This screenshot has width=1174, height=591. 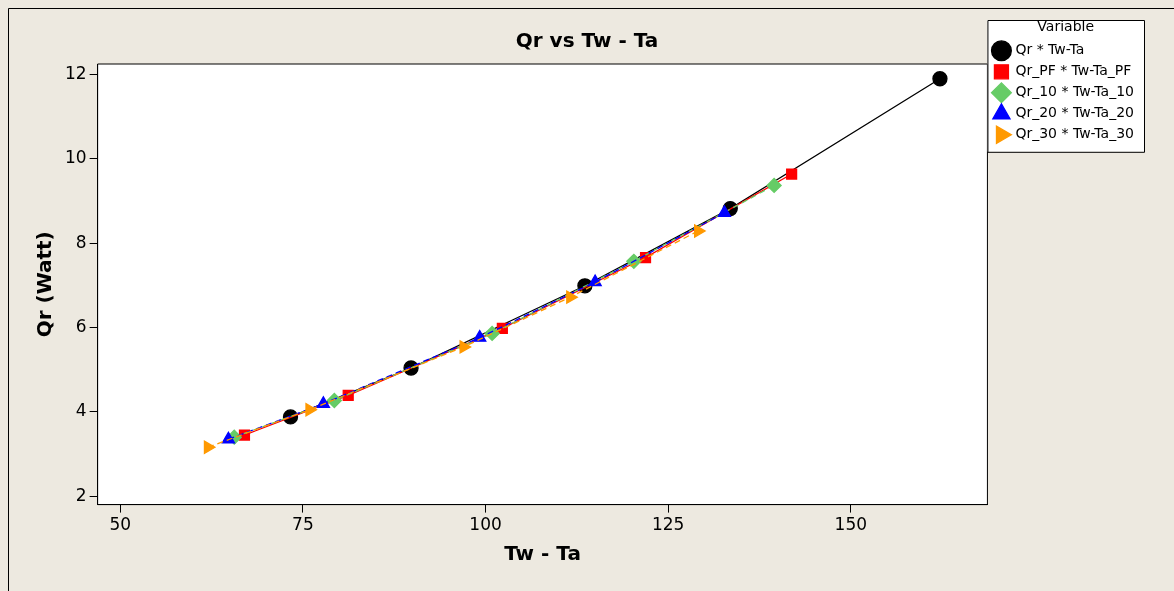 I want to click on y-tick-label: 10, so click(x=75, y=157).